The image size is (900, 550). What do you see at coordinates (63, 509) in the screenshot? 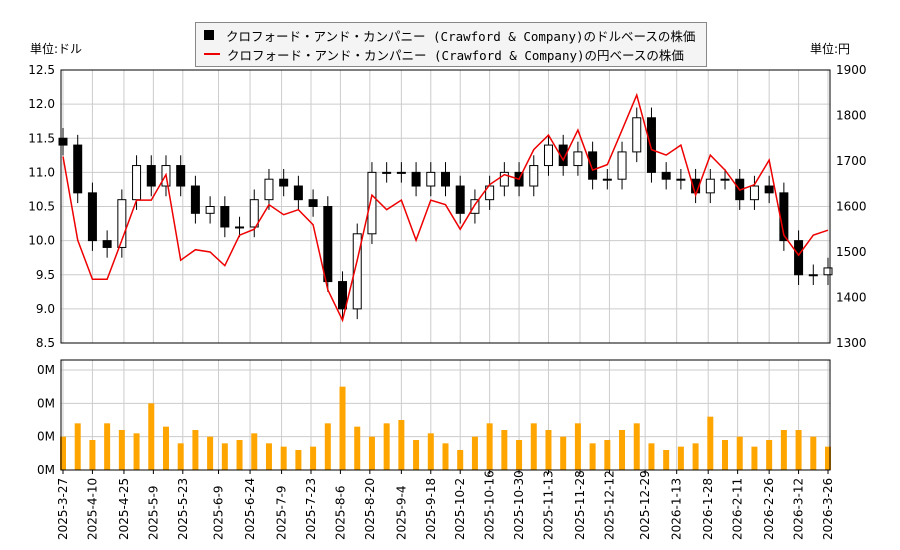
I see `x-tick-label: 2025-3-27` at bounding box center [63, 509].